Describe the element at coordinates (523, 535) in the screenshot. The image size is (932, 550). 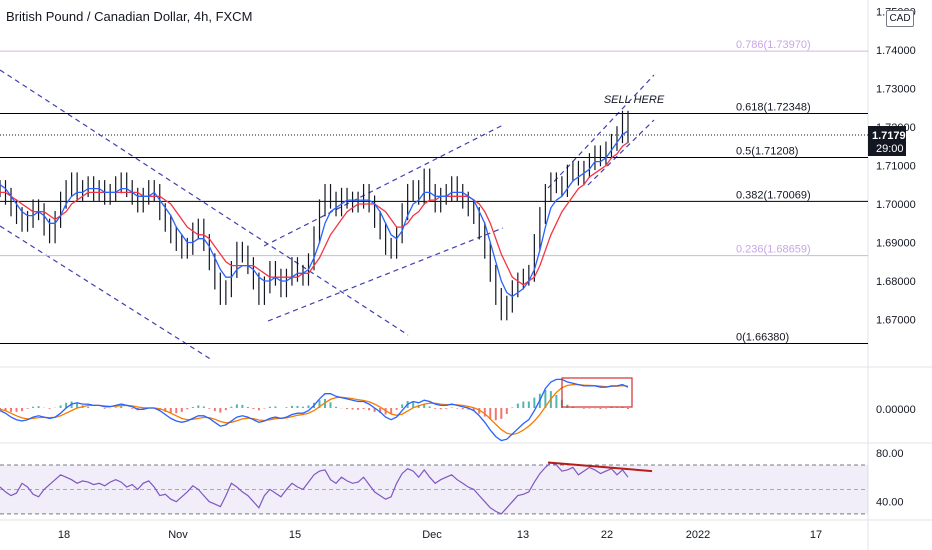
I see `time-tick: 13` at that location.